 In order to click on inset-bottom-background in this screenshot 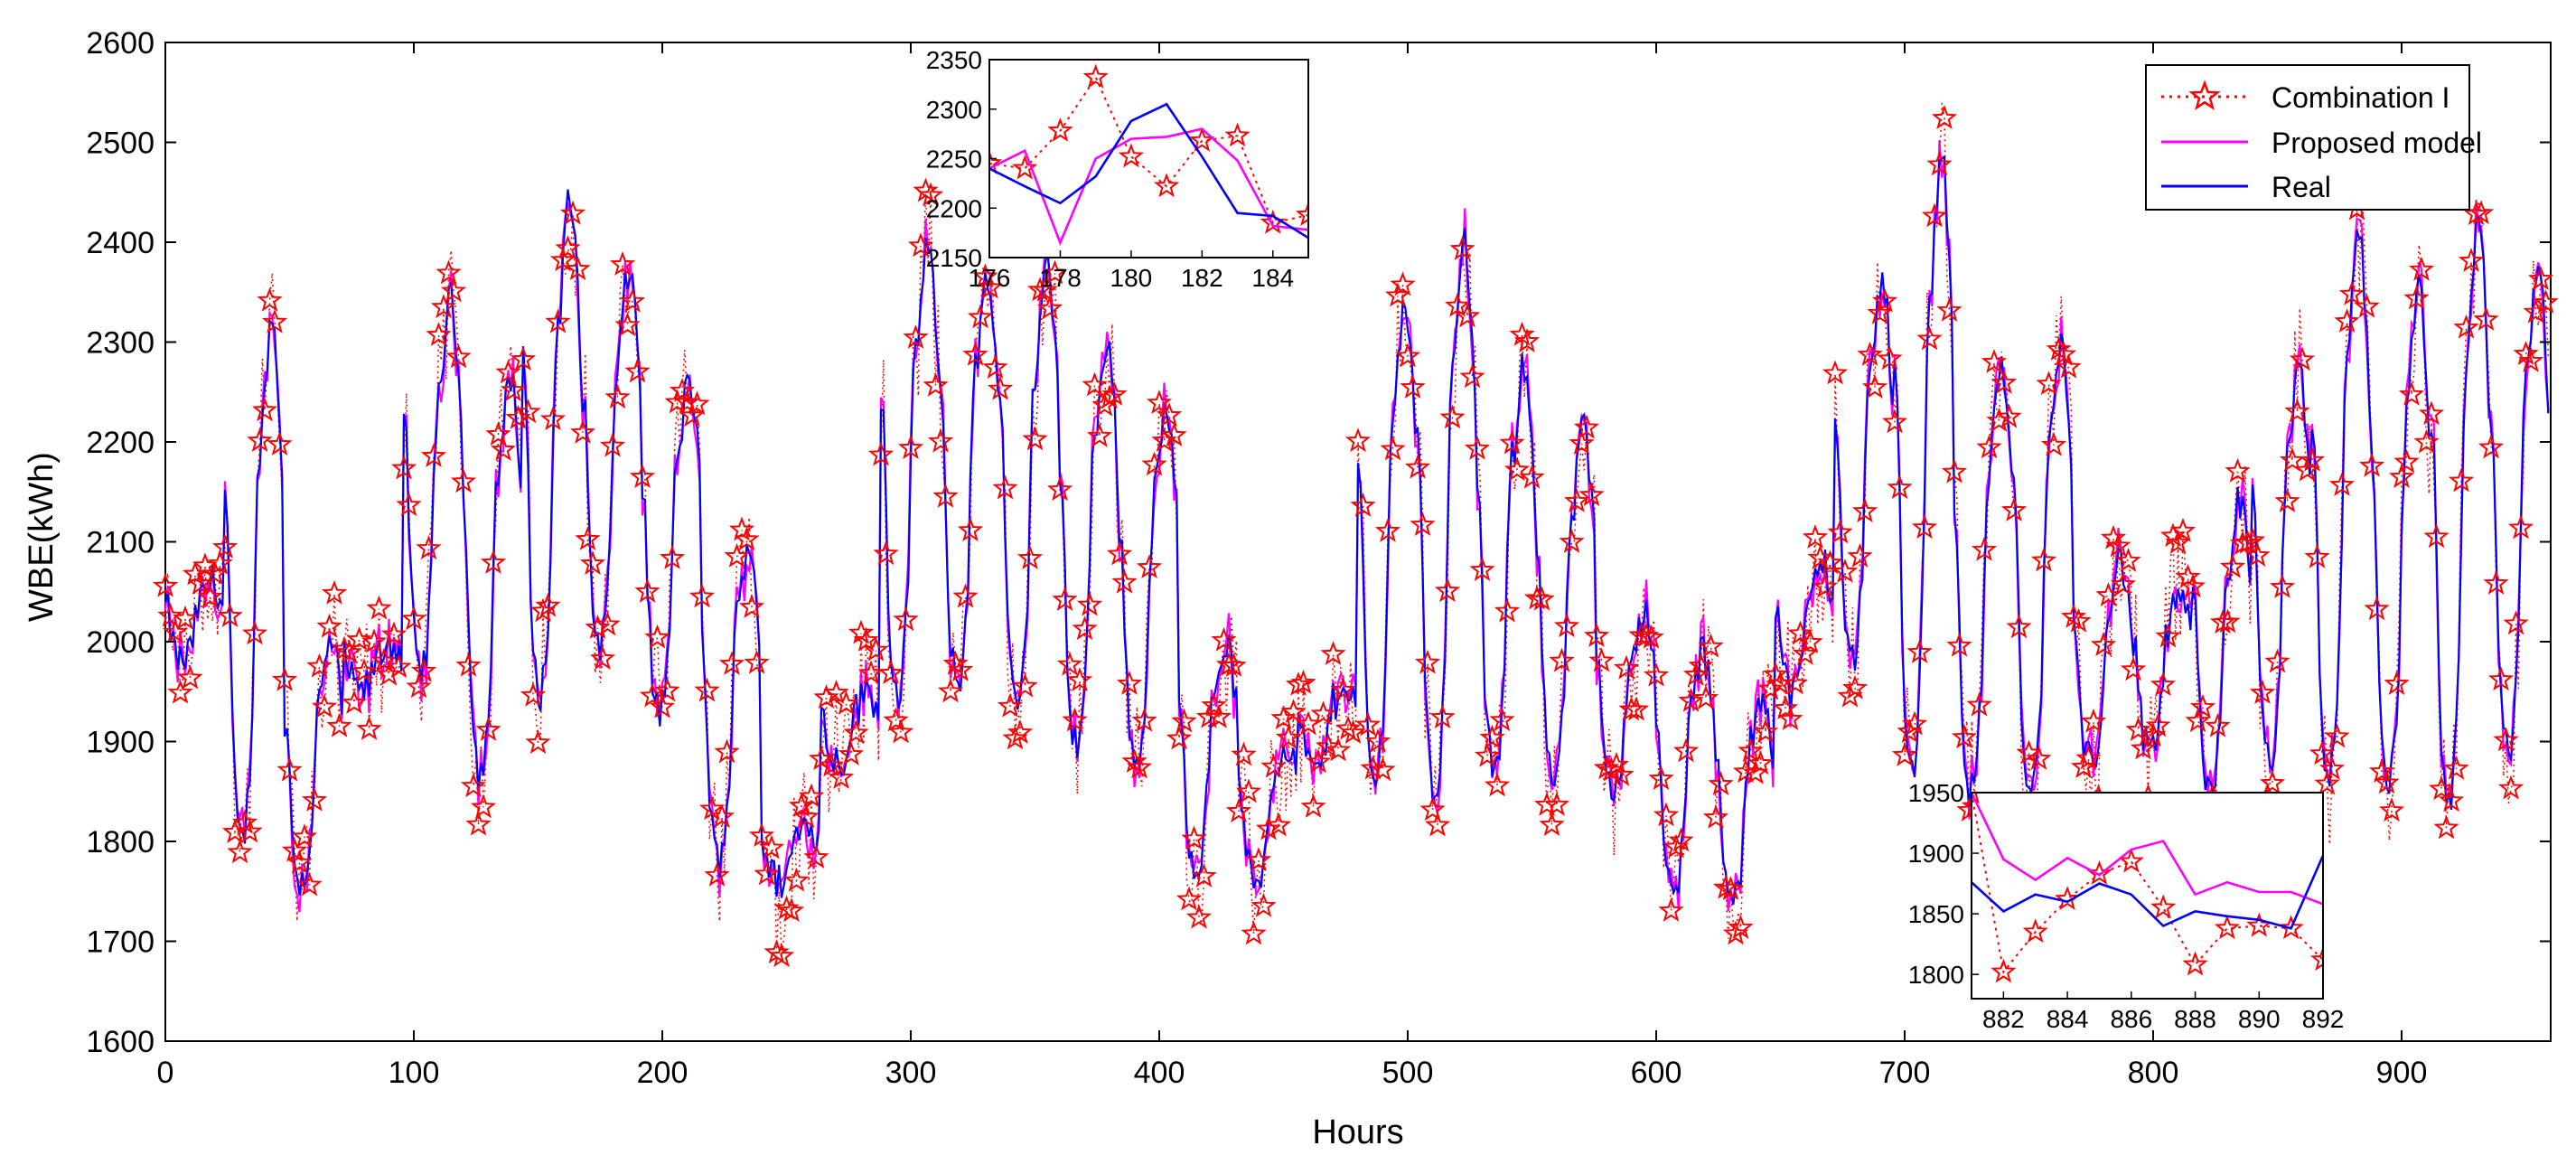, I will do `click(2147, 896)`.